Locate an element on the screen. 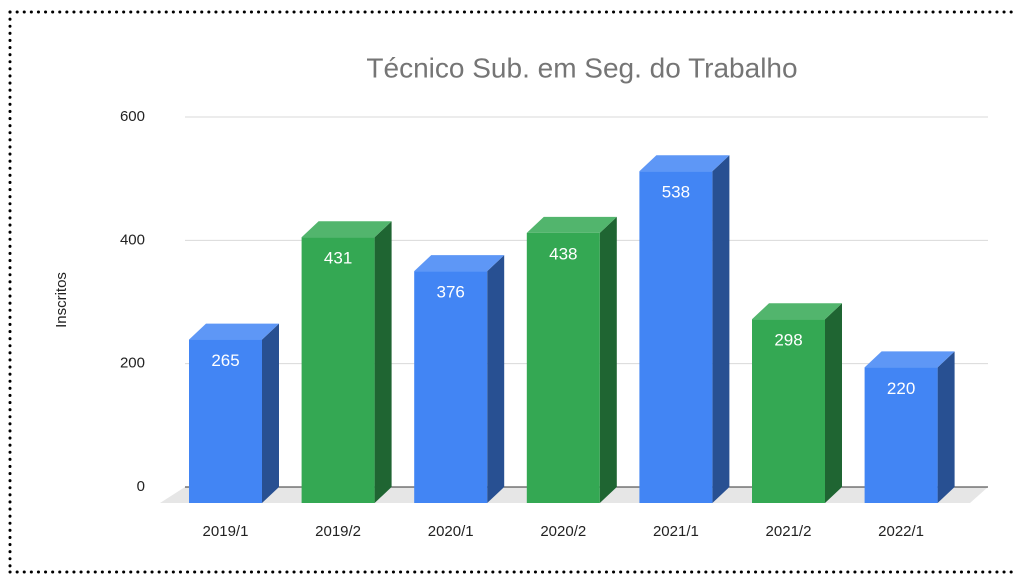  x-tick-label: 2021/1 is located at coordinates (676, 531).